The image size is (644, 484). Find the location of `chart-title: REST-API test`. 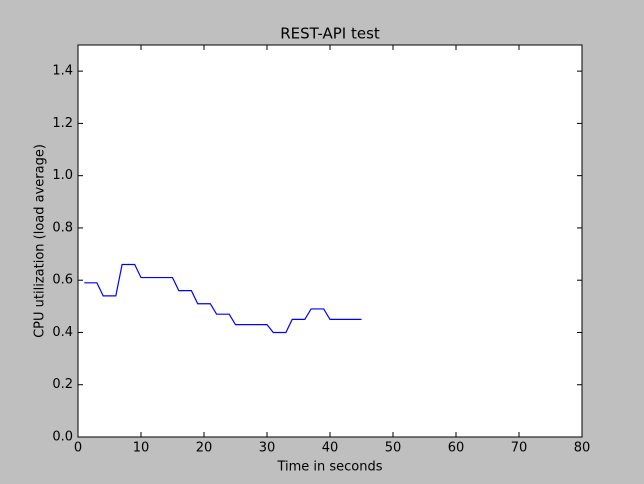

chart-title: REST-API test is located at coordinates (330, 34).